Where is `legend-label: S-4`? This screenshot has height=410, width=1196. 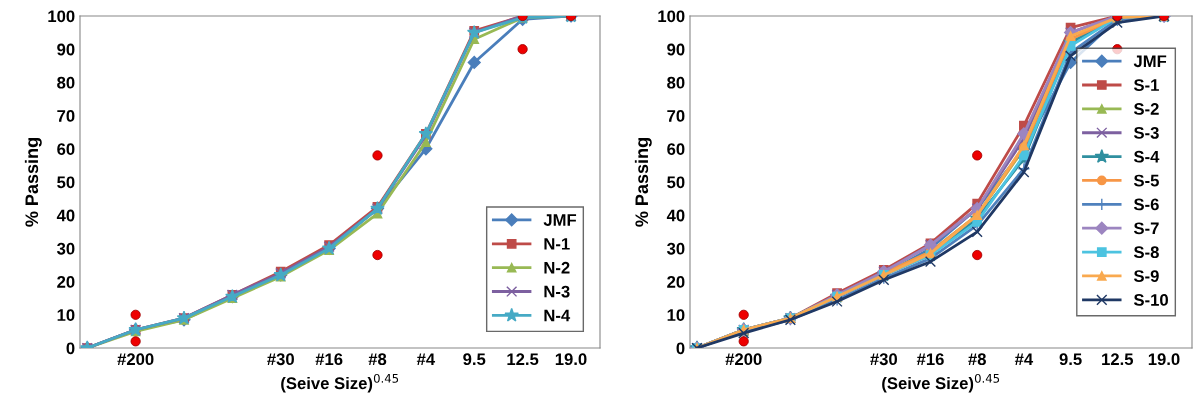 legend-label: S-4 is located at coordinates (1146, 156).